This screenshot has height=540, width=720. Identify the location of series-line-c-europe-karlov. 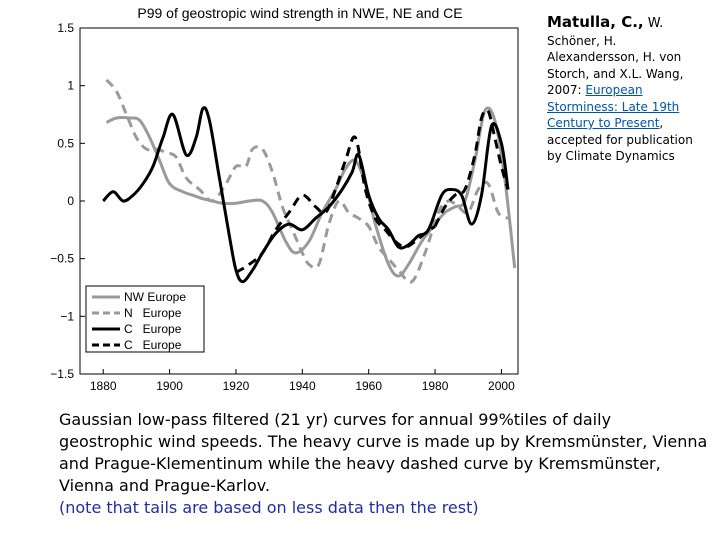
(471, 168).